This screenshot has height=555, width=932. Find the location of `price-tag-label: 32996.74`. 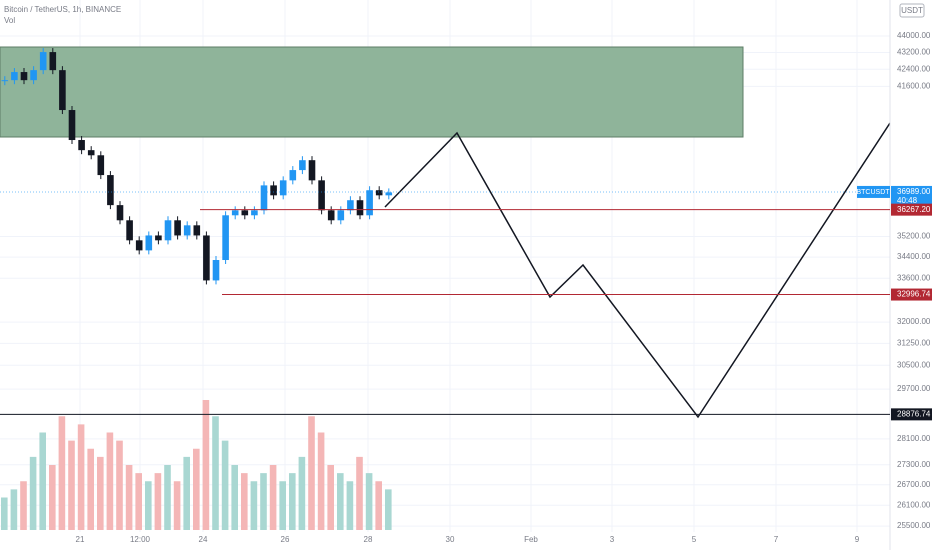

price-tag-label: 32996.74 is located at coordinates (914, 294).